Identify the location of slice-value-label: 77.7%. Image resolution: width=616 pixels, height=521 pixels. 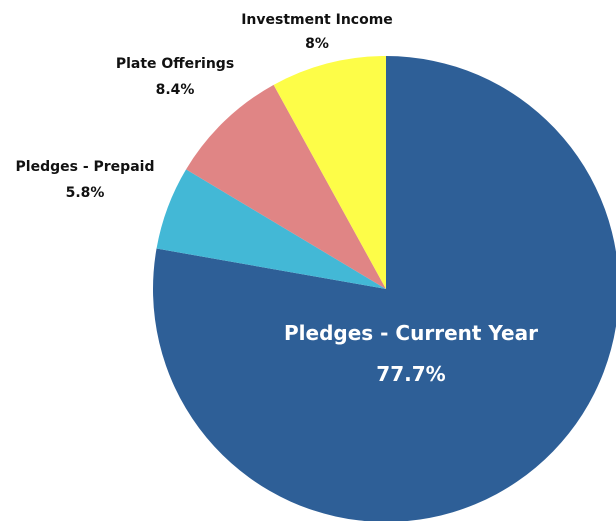
(410, 374).